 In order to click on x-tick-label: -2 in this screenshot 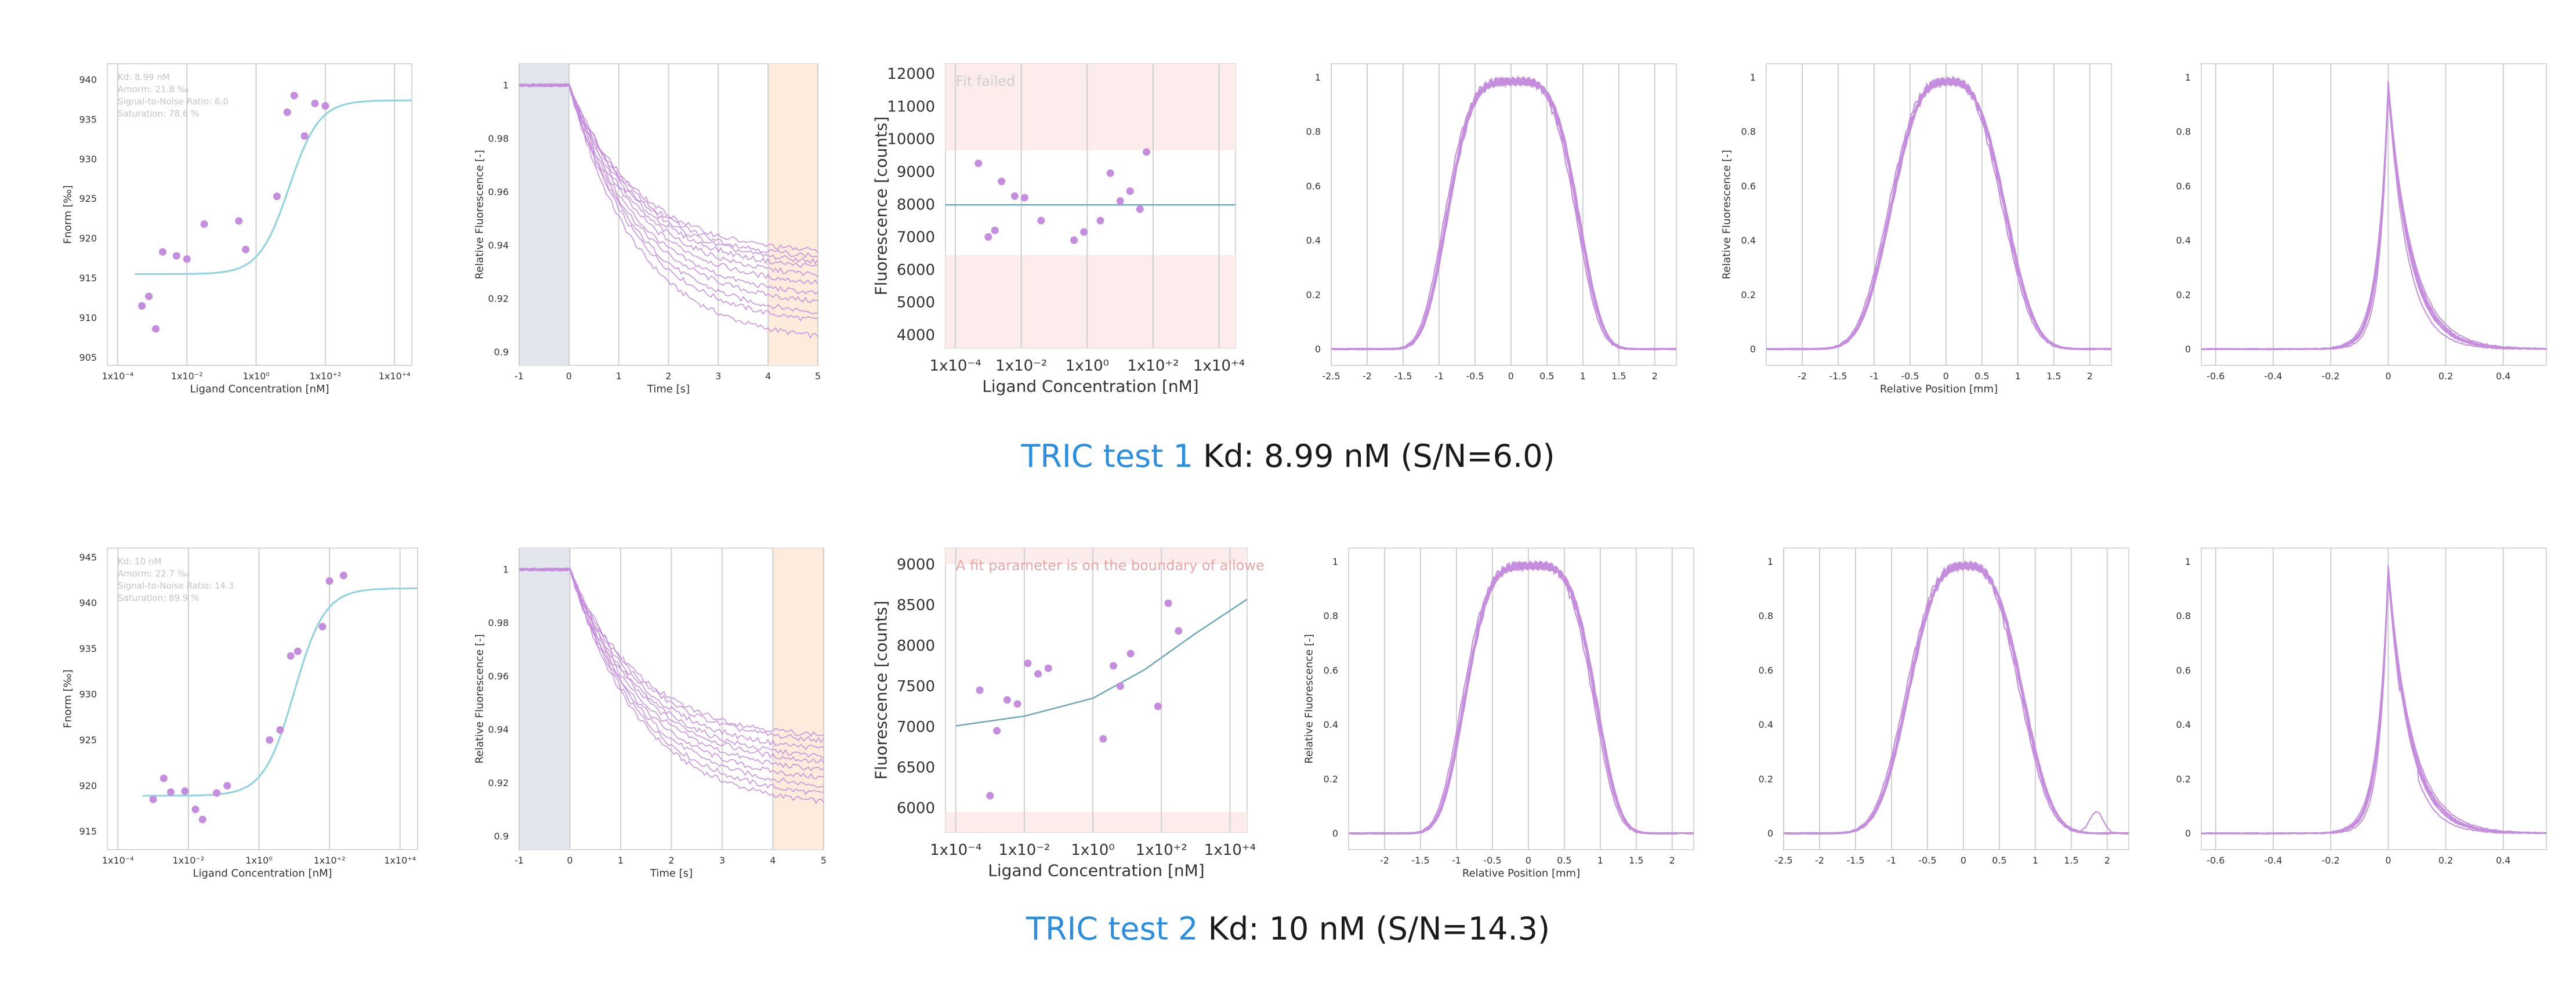, I will do `click(1819, 860)`.